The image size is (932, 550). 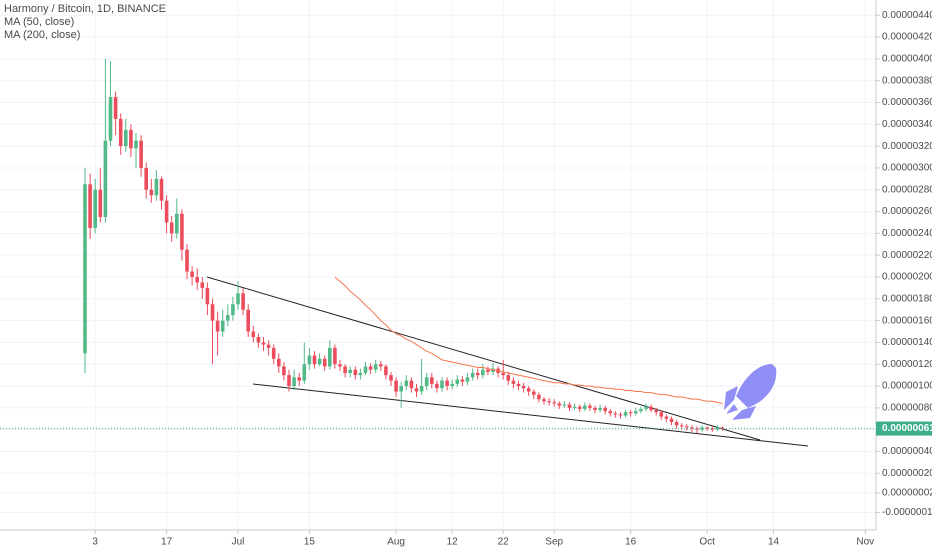 I want to click on legend-entry: MA (200, close), so click(x=42, y=35).